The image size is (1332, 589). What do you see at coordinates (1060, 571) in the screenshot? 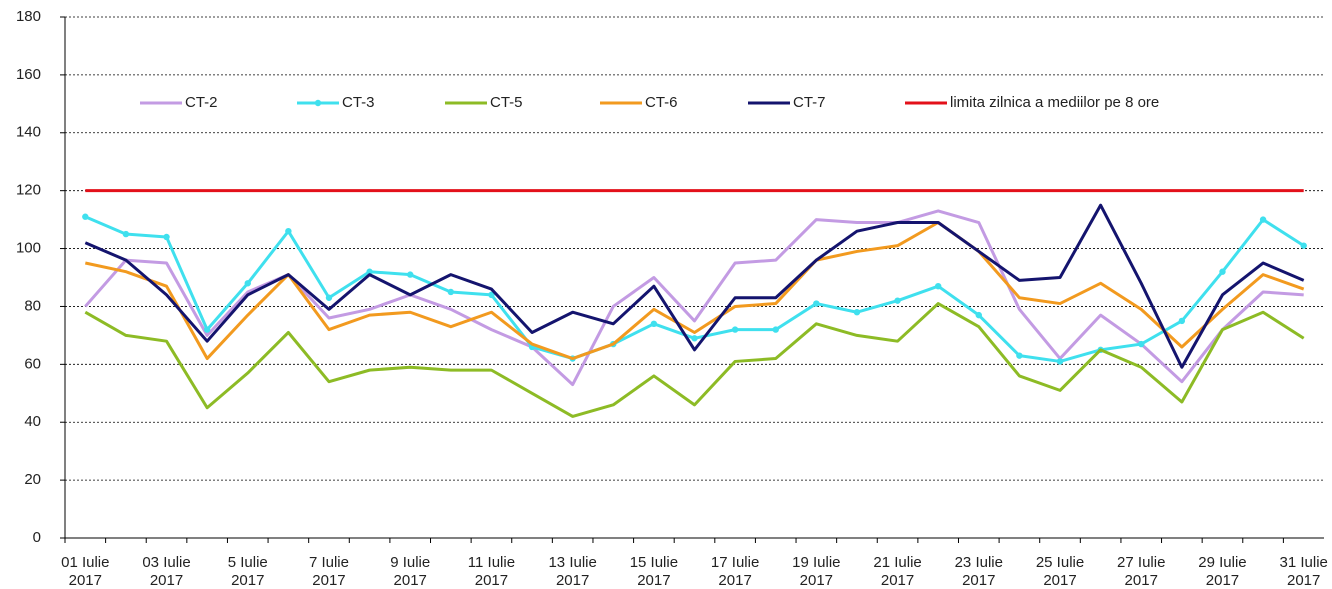
I see `x-tick-label: 25 Iulie 2017` at bounding box center [1060, 571].